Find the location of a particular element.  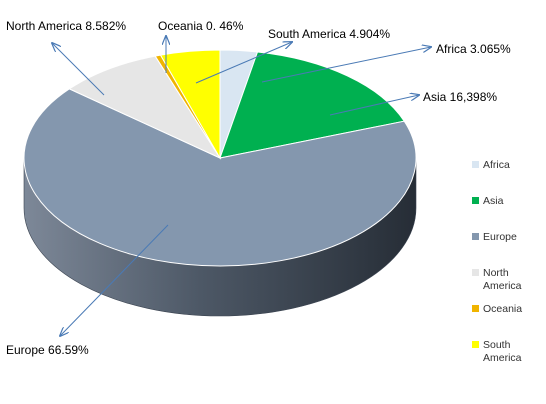

data-label-africa: Africa 3.065% is located at coordinates (473, 49).